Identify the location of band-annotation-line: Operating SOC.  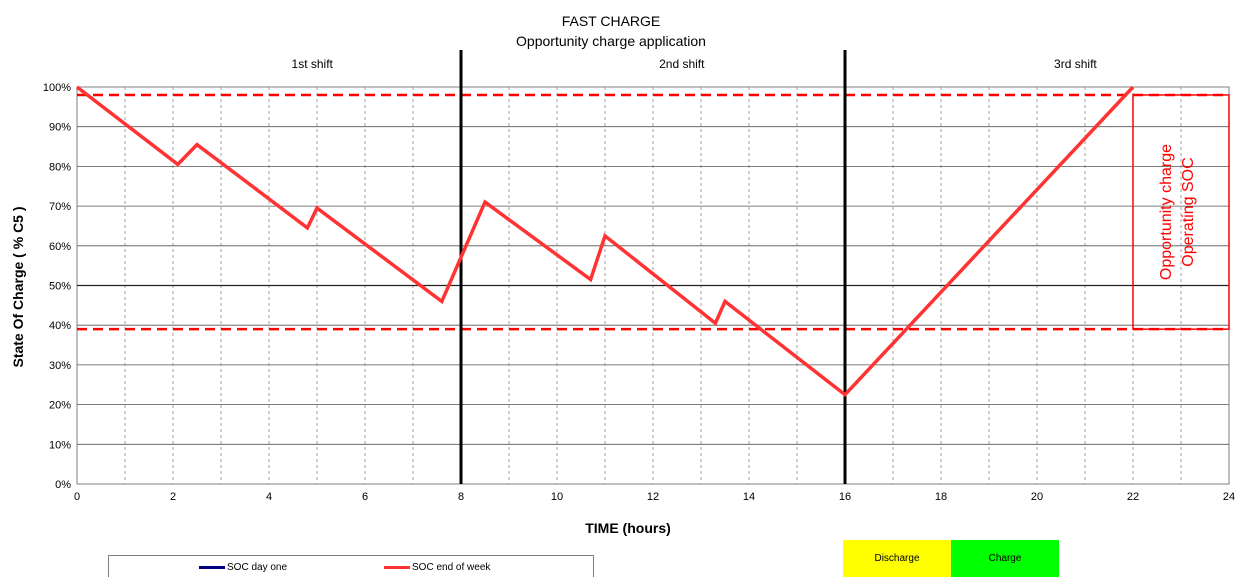
(1188, 211).